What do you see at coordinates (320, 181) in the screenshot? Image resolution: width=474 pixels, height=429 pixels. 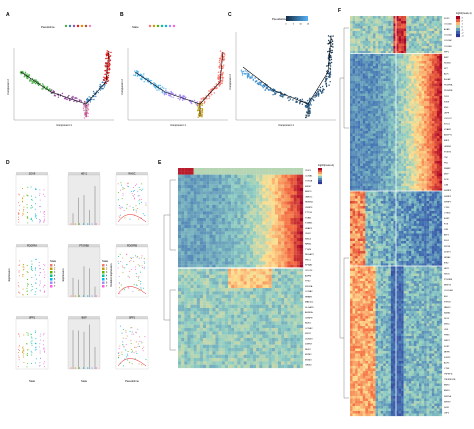 I see `legend-color-step` at bounding box center [320, 181].